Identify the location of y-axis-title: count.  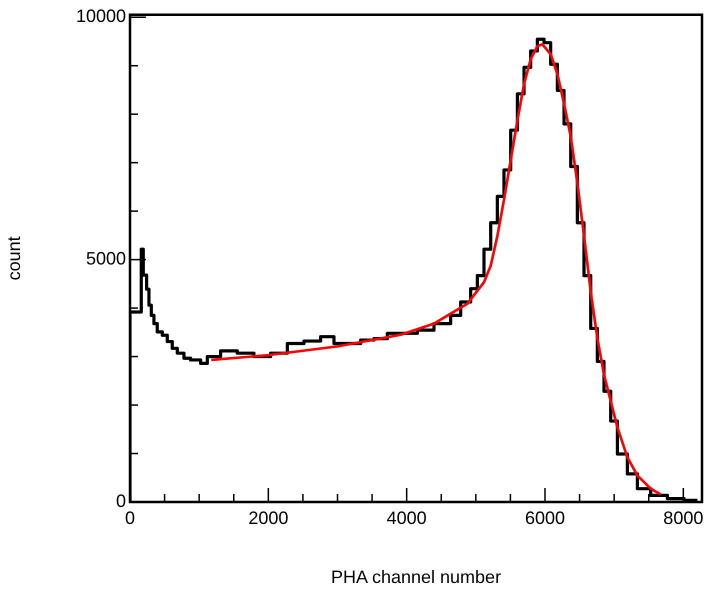
(14, 258).